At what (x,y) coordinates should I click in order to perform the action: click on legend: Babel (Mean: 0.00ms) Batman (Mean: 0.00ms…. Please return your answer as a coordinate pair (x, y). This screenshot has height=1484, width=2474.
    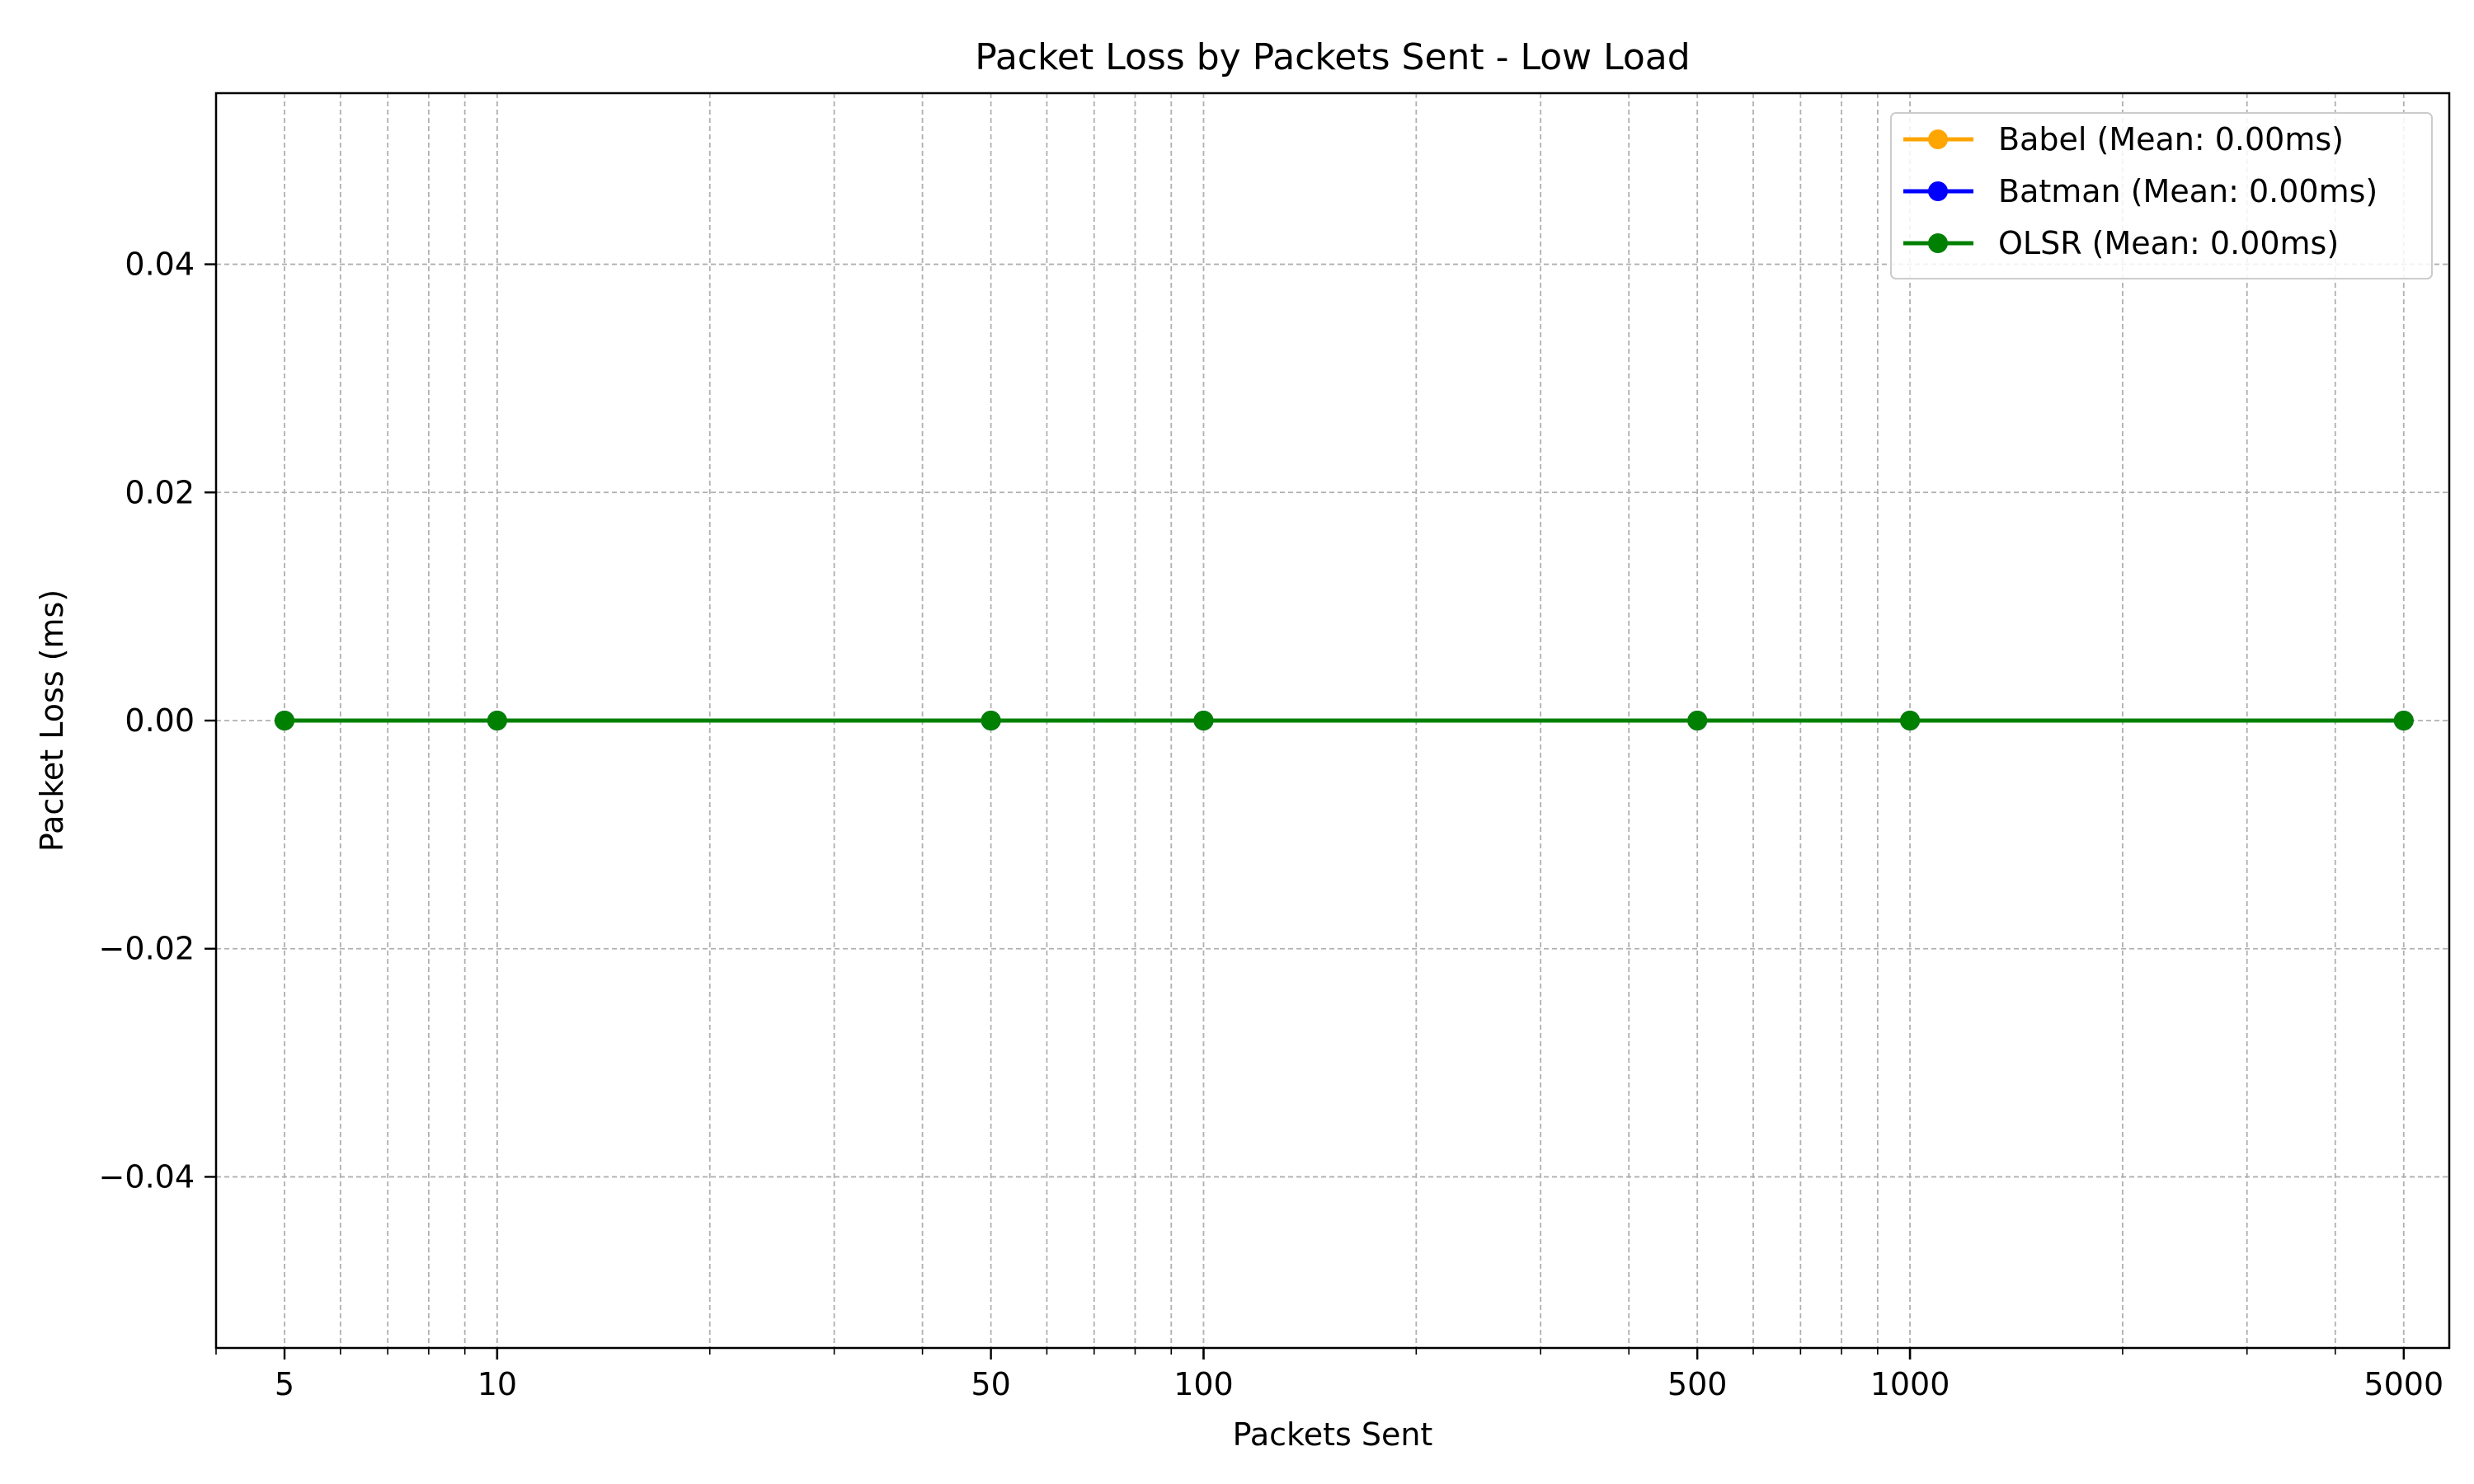
    Looking at the image, I should click on (2161, 195).